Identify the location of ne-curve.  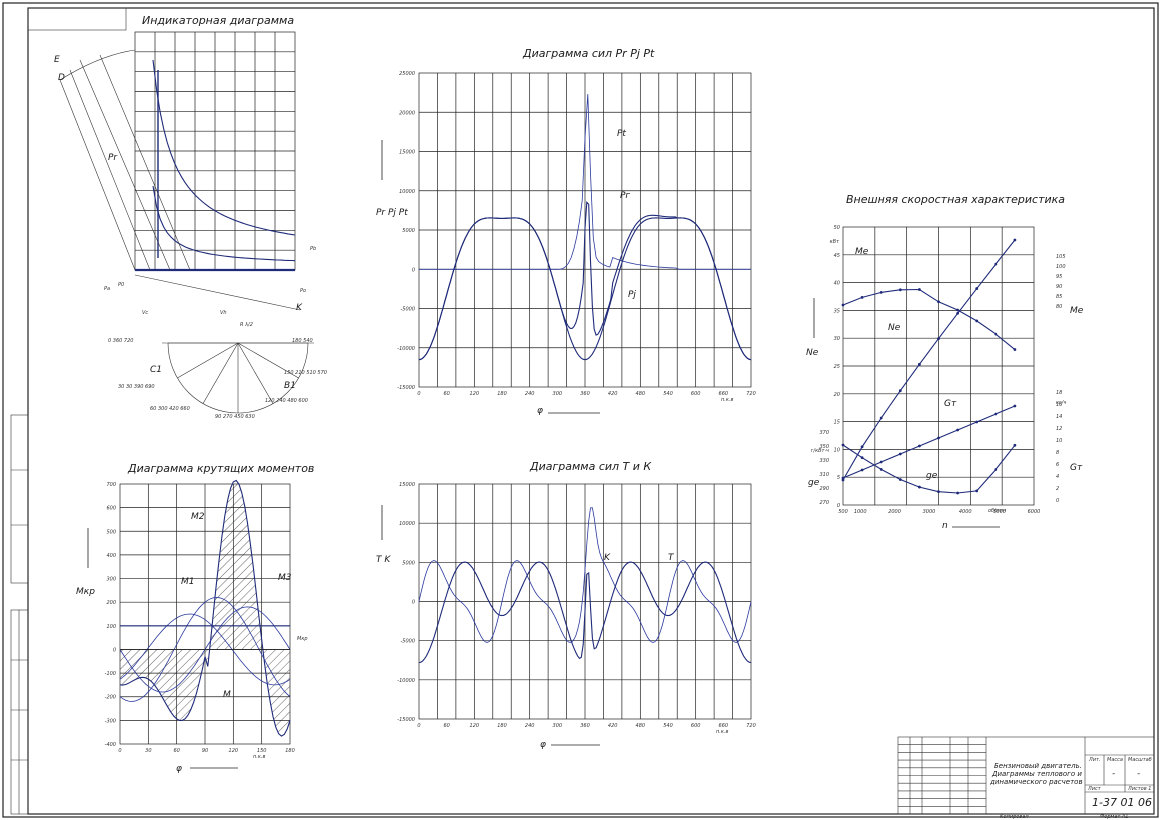
(929, 360).